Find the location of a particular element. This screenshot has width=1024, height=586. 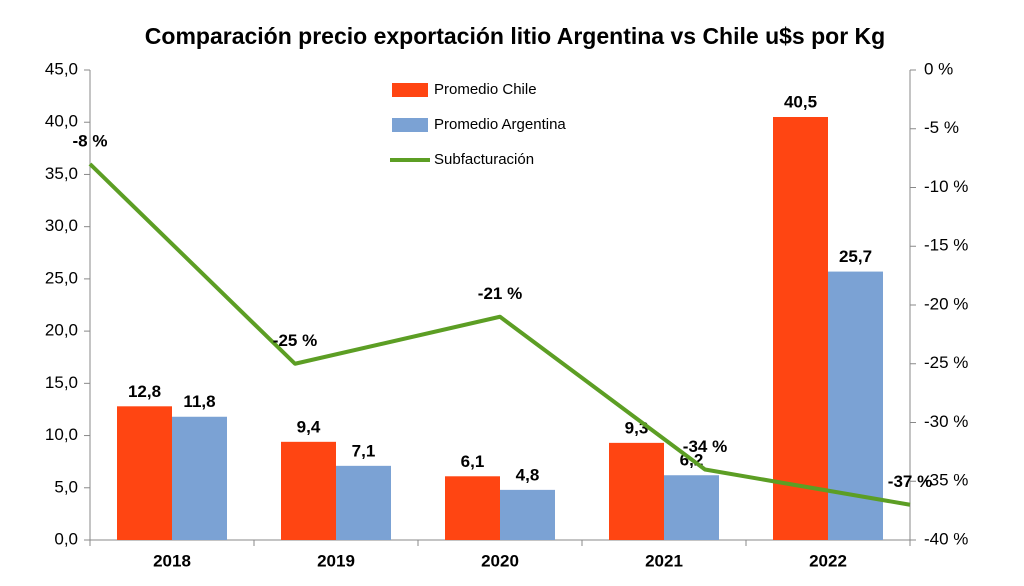

bar-value-label: 9,4 is located at coordinates (309, 426).